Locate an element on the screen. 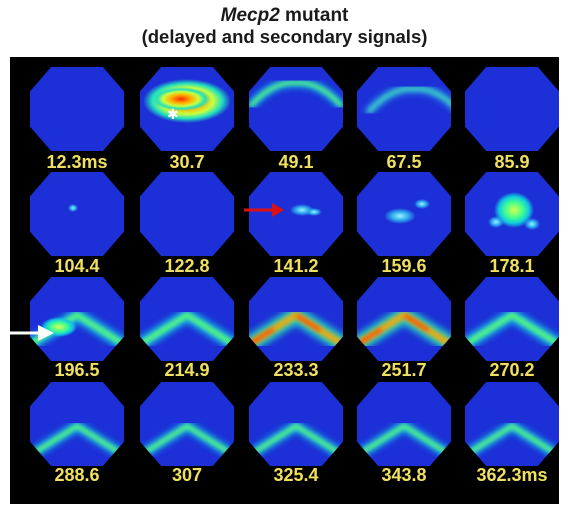 This screenshot has height=506, width=569. red-arrow-head-icon is located at coordinates (278, 210).